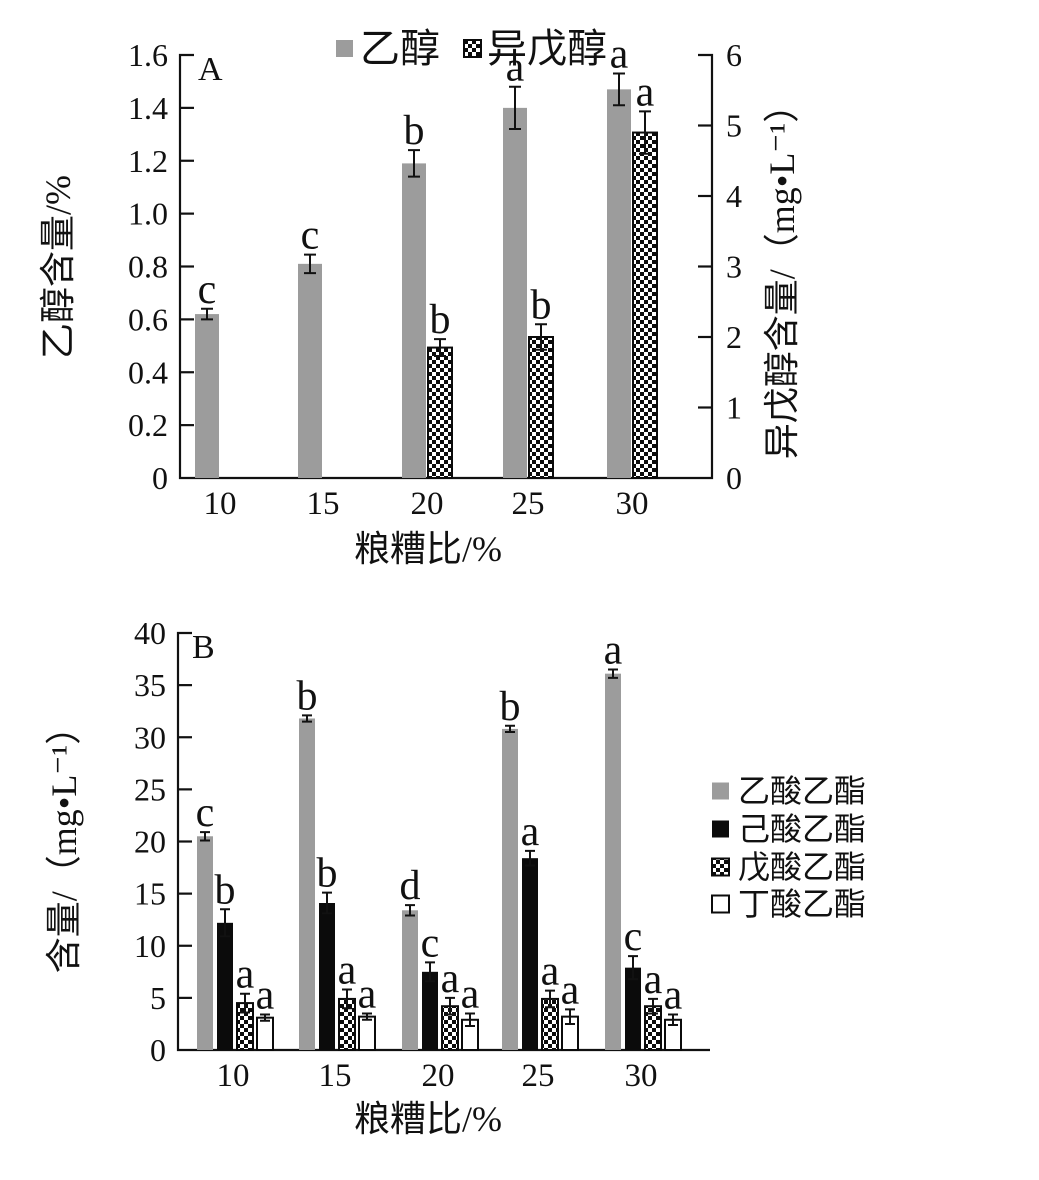 Image resolution: width=1039 pixels, height=1180 pixels. What do you see at coordinates (734, 478) in the screenshot?
I see `right-y-axis-tick-label: 0` at bounding box center [734, 478].